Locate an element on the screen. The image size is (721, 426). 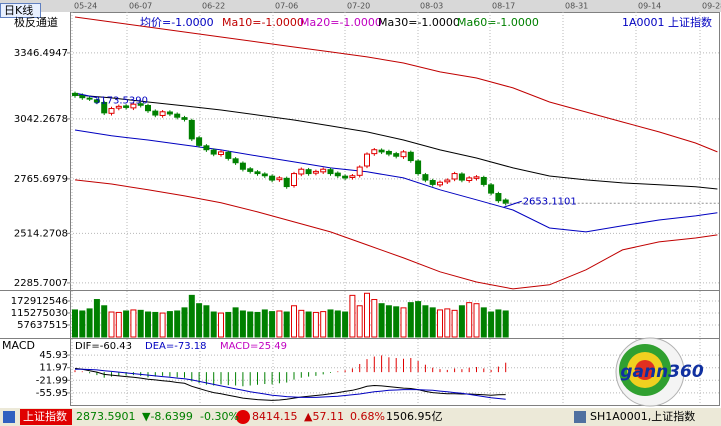
legend-item: Ma10=-1.0000 is located at coordinates (263, 22).